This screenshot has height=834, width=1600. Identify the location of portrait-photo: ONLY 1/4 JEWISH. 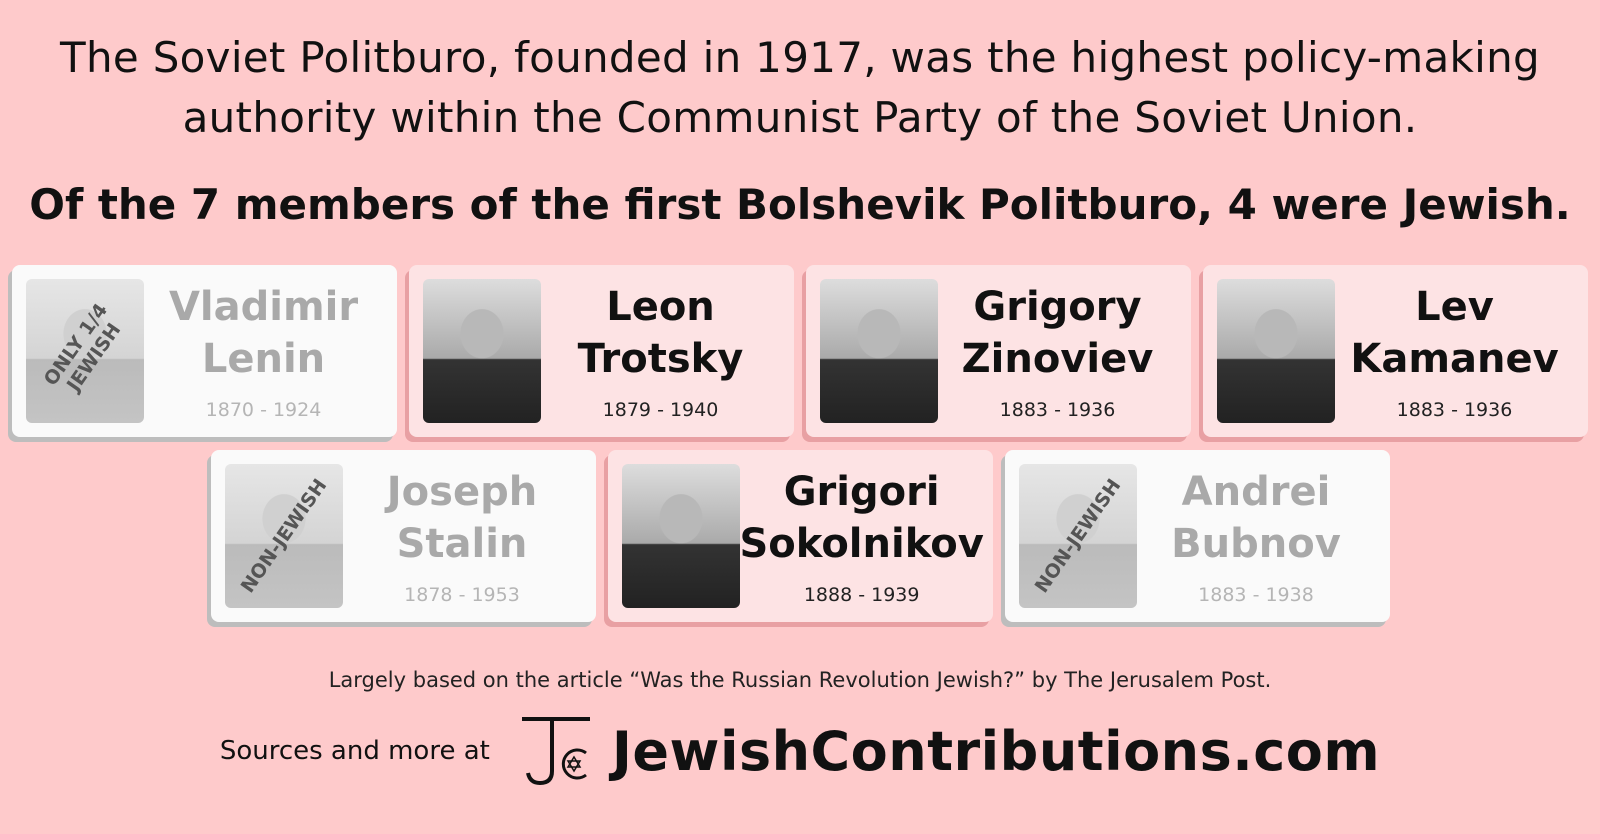
(85, 351).